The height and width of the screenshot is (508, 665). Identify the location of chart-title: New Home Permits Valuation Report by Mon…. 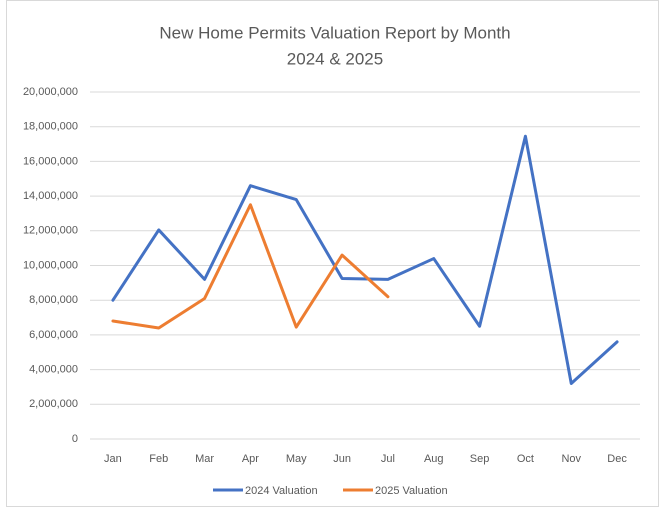
(334, 32).